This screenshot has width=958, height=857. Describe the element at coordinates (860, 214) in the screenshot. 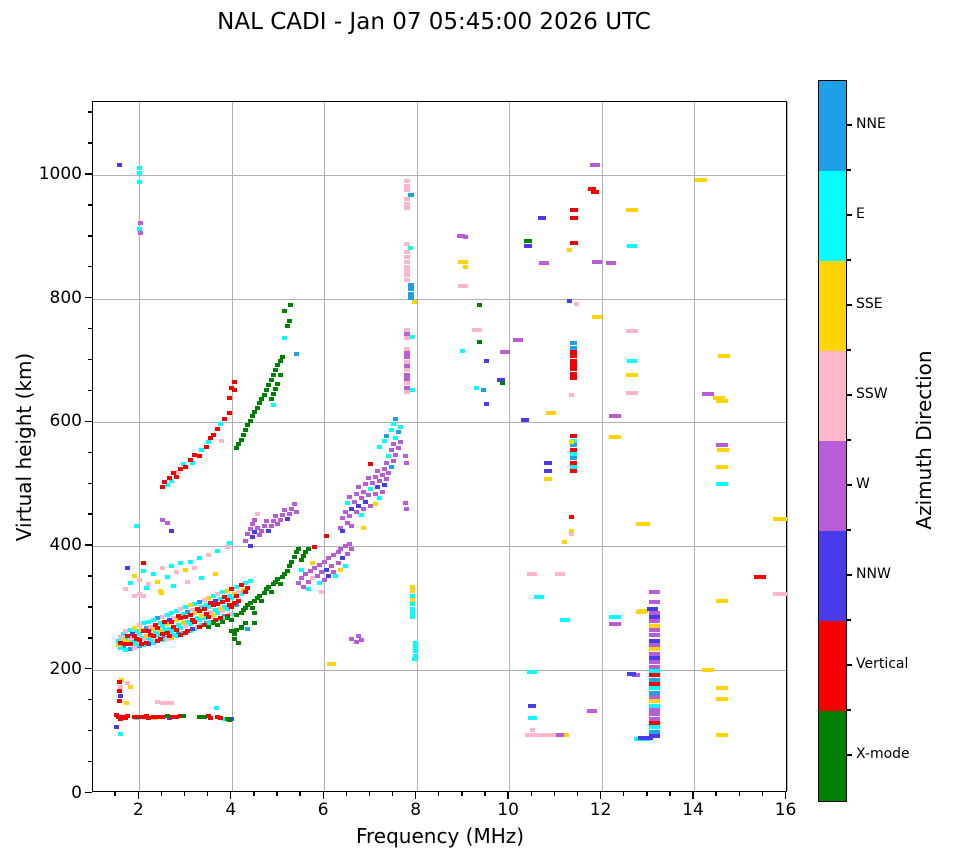

I see `colorbar-tick-label: E` at that location.